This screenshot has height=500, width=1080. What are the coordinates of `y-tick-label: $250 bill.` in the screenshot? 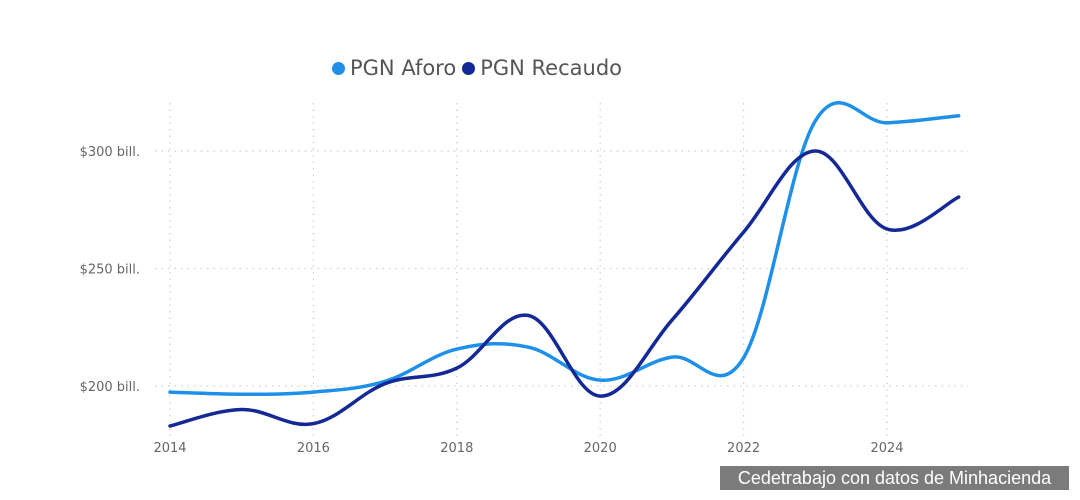 It's located at (110, 270).